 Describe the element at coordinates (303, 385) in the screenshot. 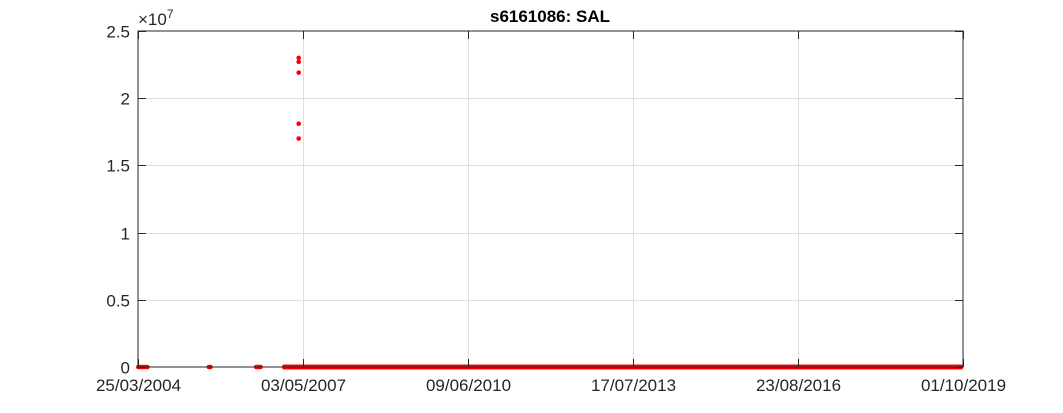

I see `x-tick-label: 03/05/2007` at that location.